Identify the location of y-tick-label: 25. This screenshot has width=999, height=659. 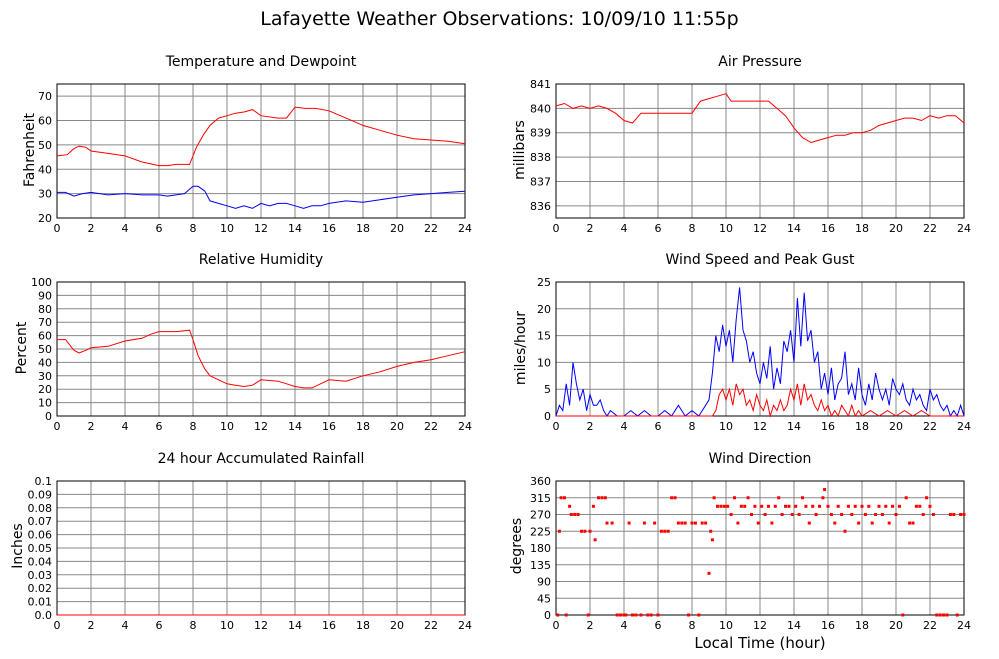
(544, 282).